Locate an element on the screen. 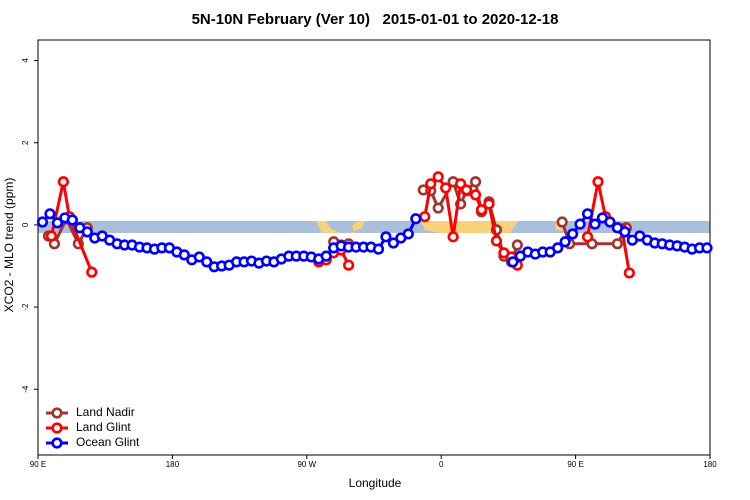 The height and width of the screenshot is (500, 750). y-tick-label: 2 is located at coordinates (25, 142).